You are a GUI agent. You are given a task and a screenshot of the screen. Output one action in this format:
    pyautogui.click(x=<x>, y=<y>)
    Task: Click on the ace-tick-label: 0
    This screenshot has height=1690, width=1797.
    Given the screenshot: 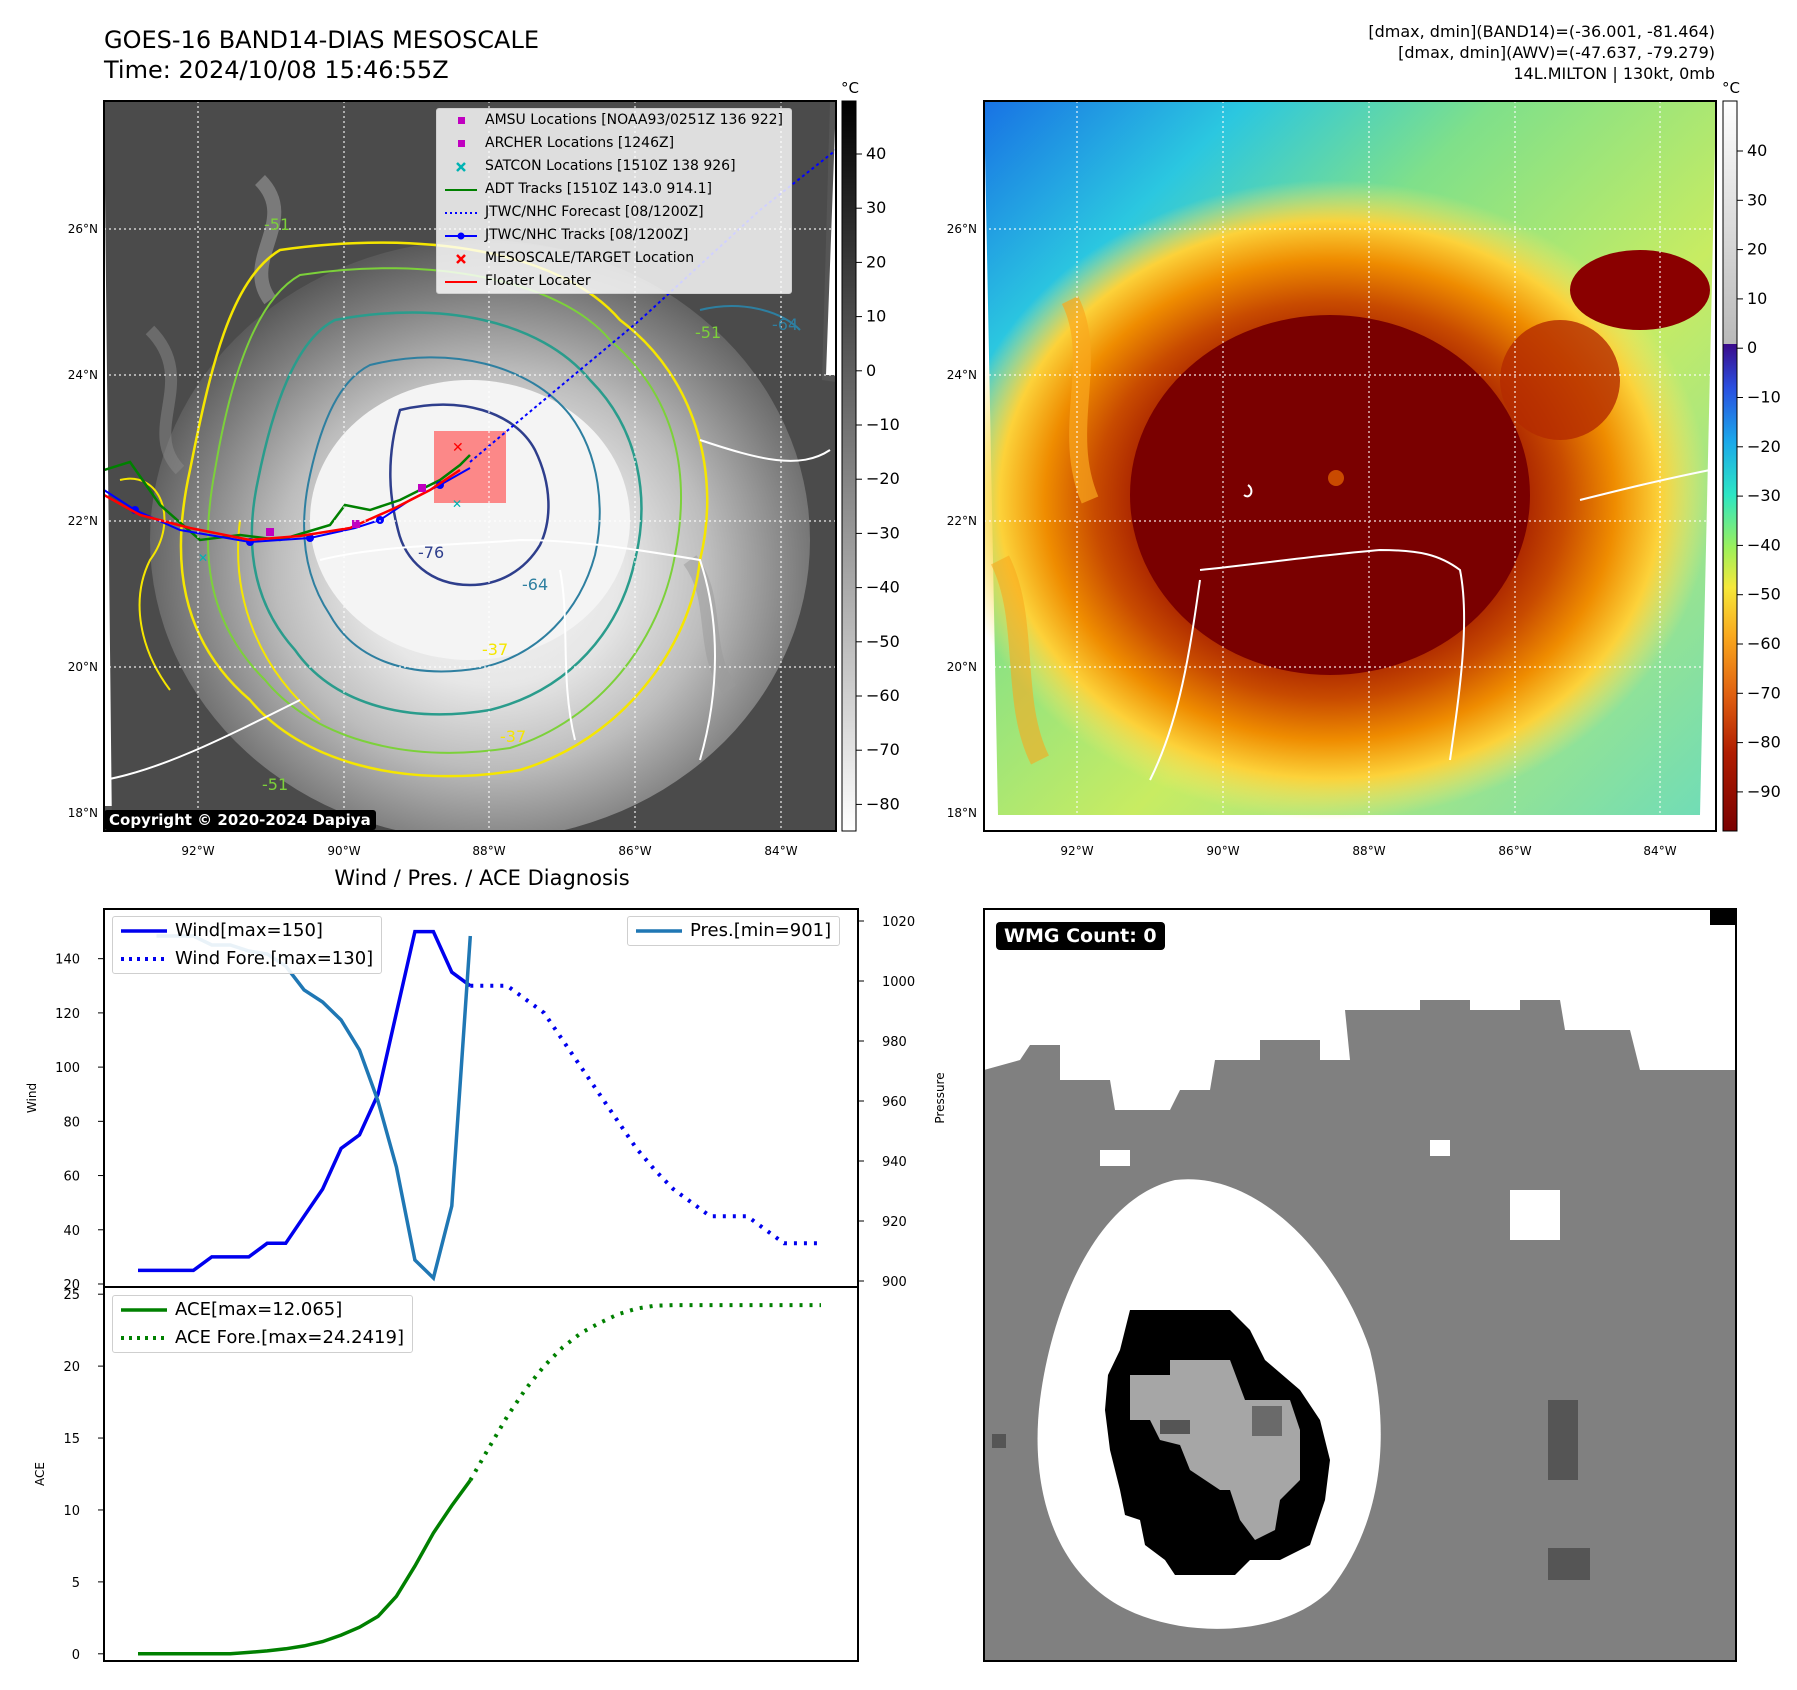 What is the action you would take?
    pyautogui.click(x=76, y=1655)
    